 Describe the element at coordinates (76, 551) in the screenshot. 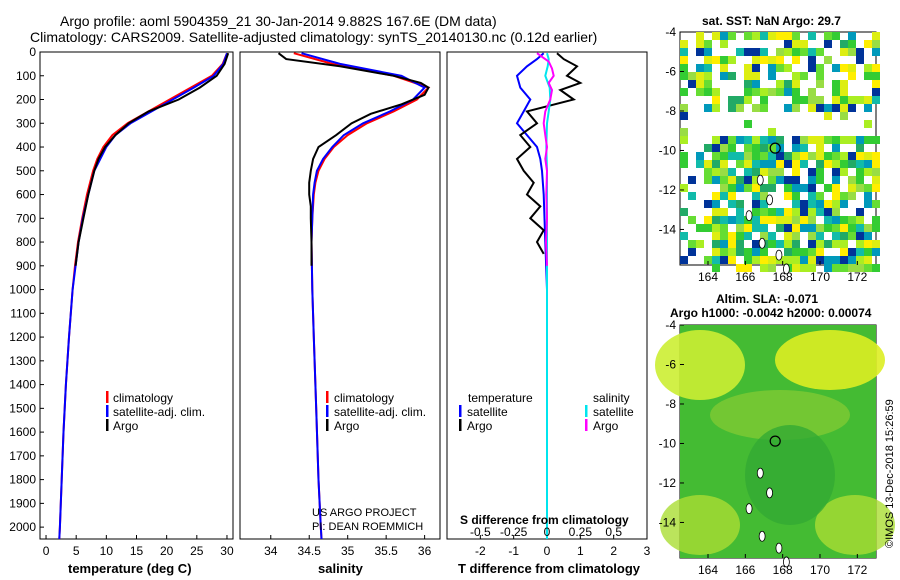

I see `x-tick-label: 5` at that location.